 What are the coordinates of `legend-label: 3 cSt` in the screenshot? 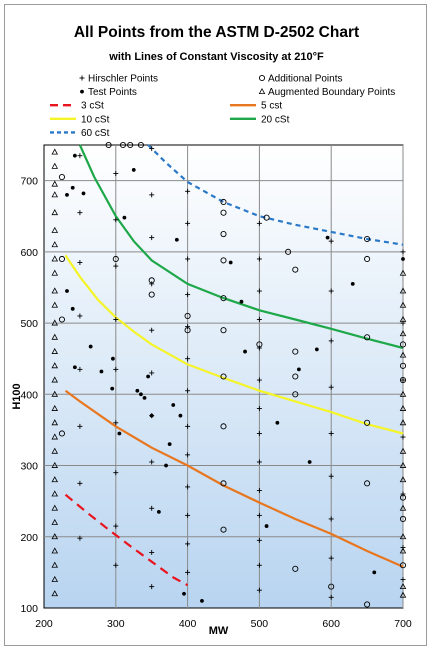 It's located at (92, 106).